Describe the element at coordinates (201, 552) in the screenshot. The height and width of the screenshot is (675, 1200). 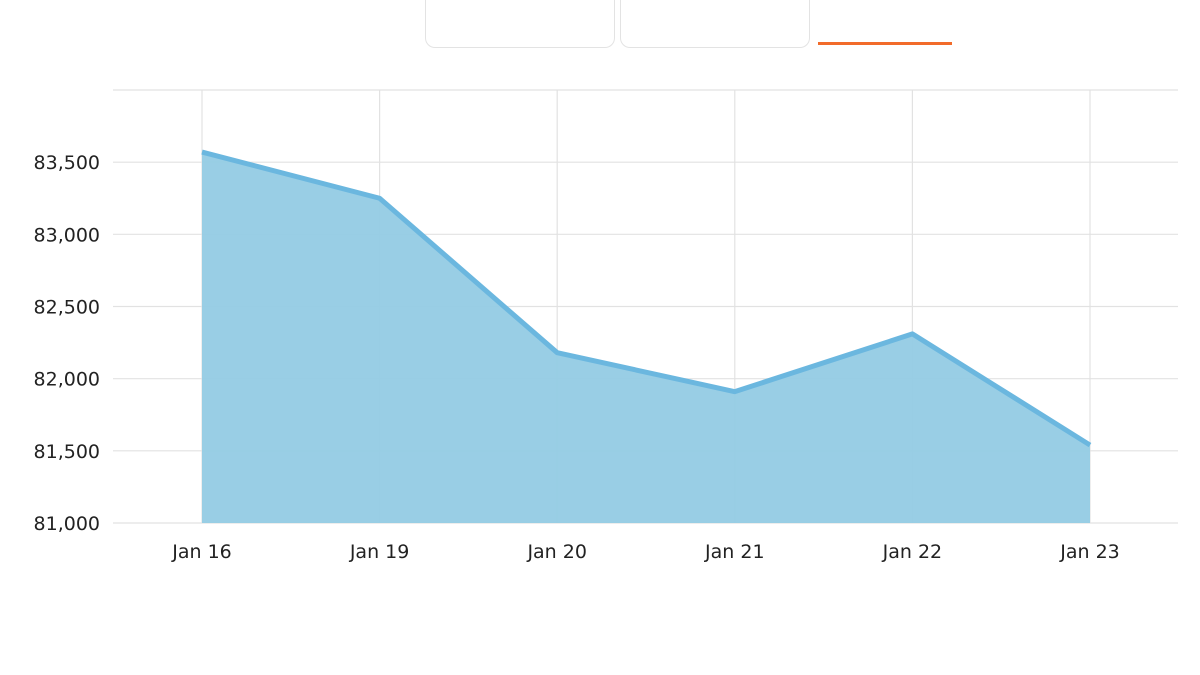
I see `x-tick-label: Jan 16` at that location.